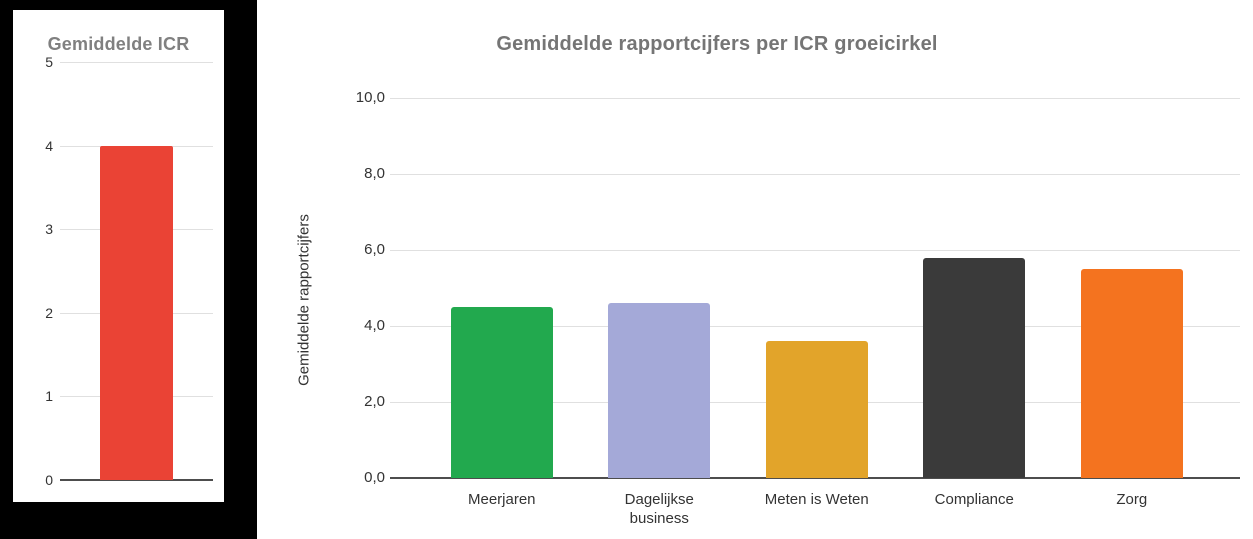 Image resolution: width=1253 pixels, height=539 pixels. What do you see at coordinates (501, 499) in the screenshot?
I see `category-label-meerjaren: Meerjaren` at bounding box center [501, 499].